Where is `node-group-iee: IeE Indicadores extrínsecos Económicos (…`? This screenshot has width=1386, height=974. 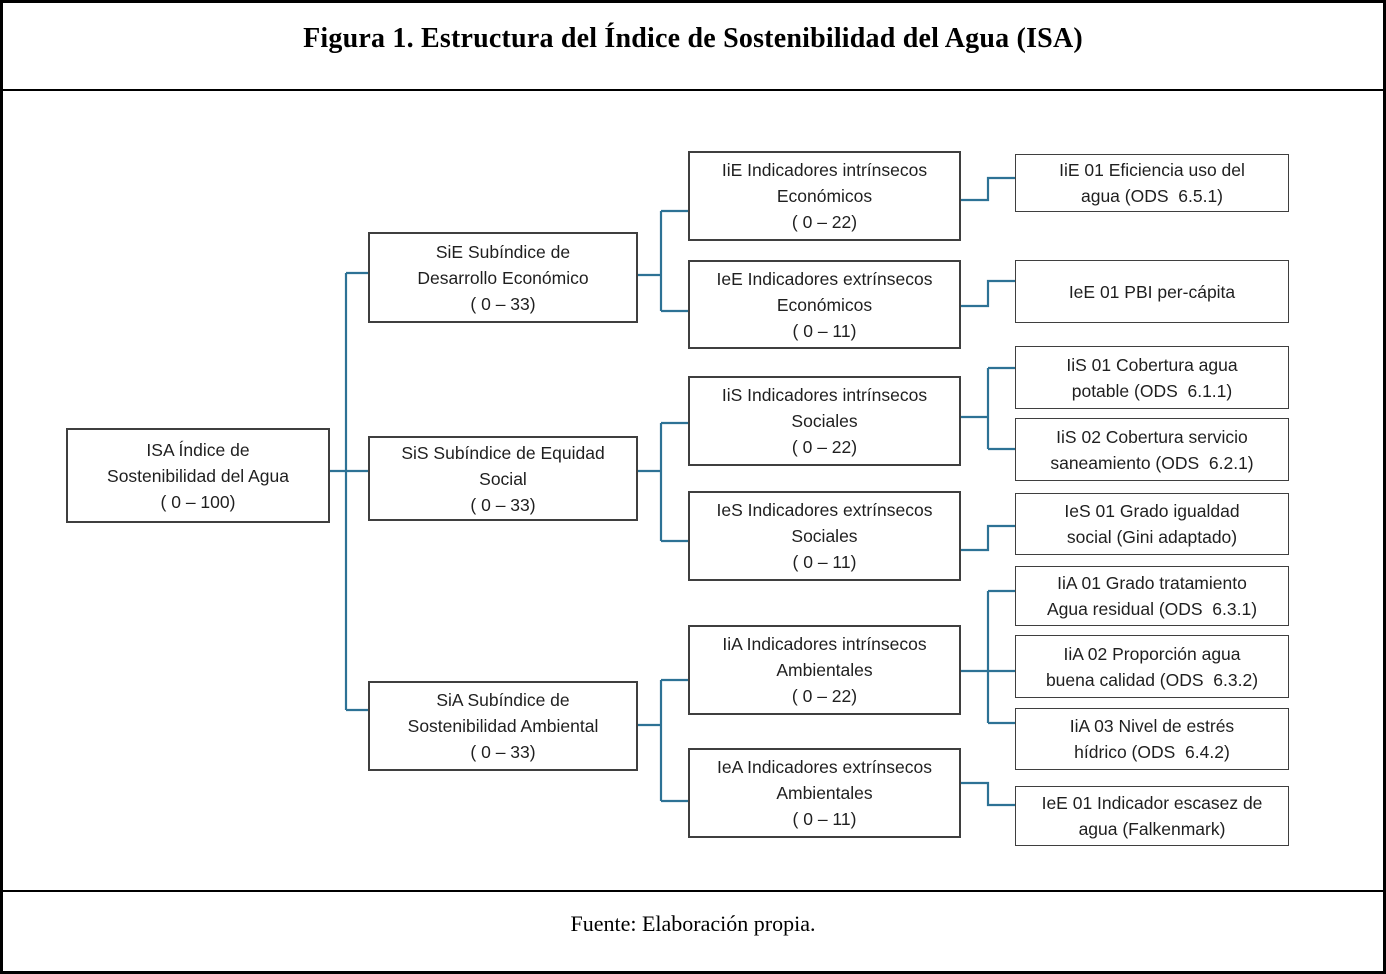 node-group-iee: IeE Indicadores extrínsecos Económicos (… is located at coordinates (824, 304).